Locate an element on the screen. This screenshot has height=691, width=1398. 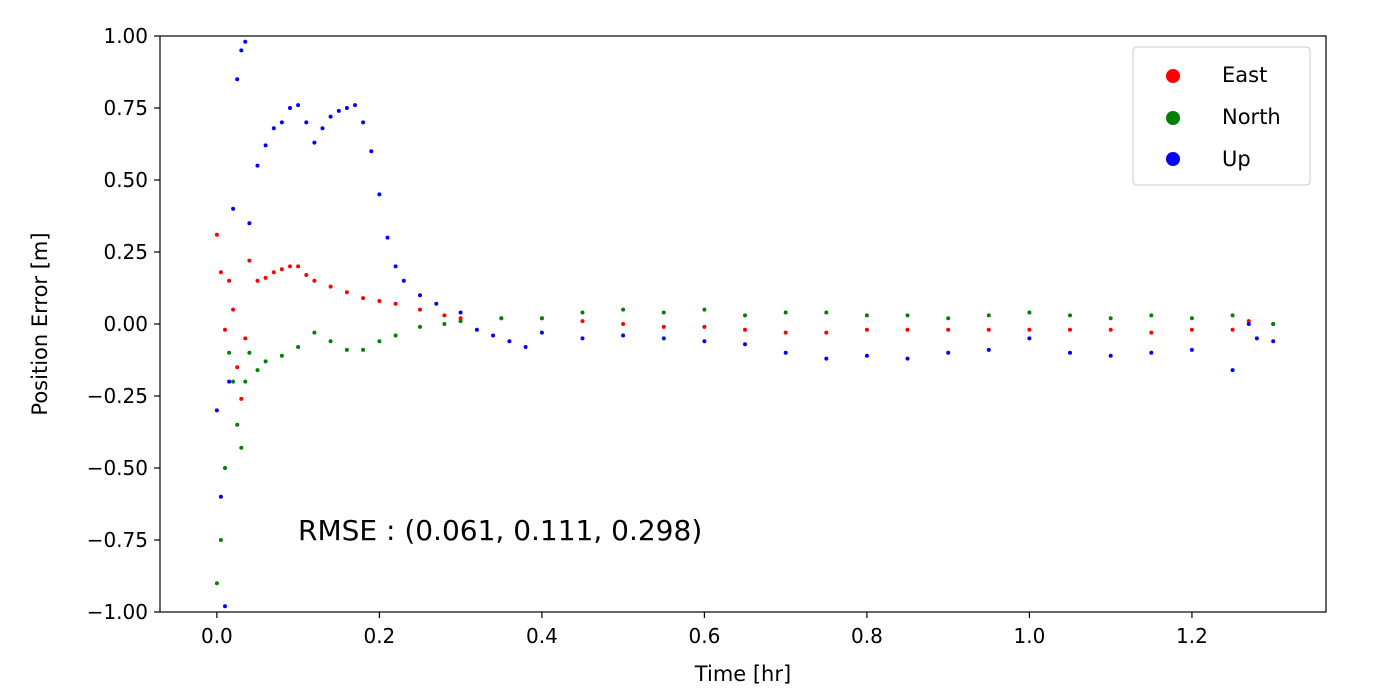
legend-marker-east is located at coordinates (1173, 76).